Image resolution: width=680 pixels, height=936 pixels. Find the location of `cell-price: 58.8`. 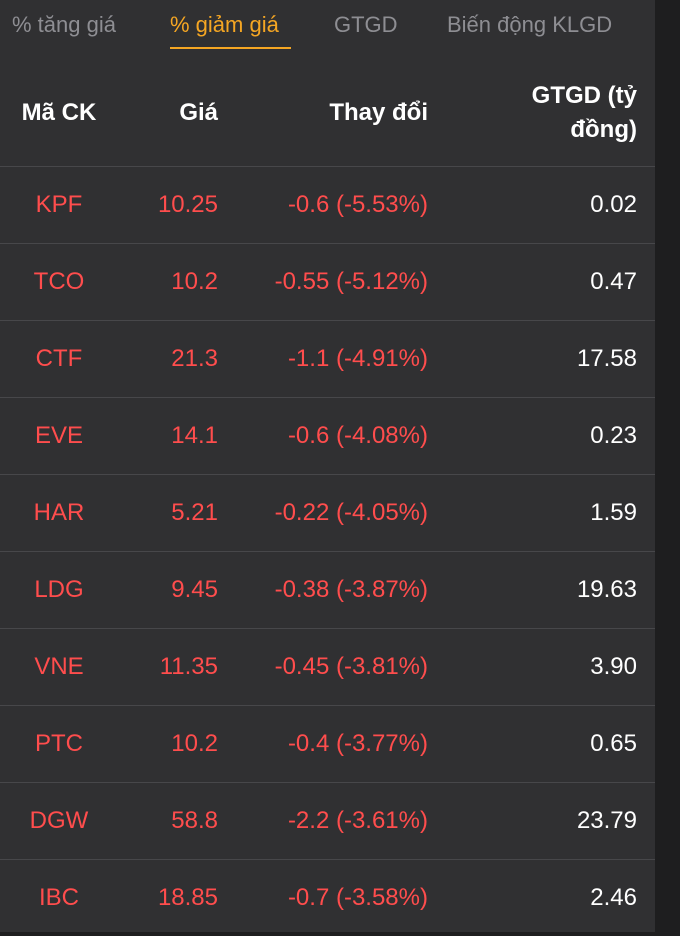

cell-price: 58.8 is located at coordinates (168, 821).